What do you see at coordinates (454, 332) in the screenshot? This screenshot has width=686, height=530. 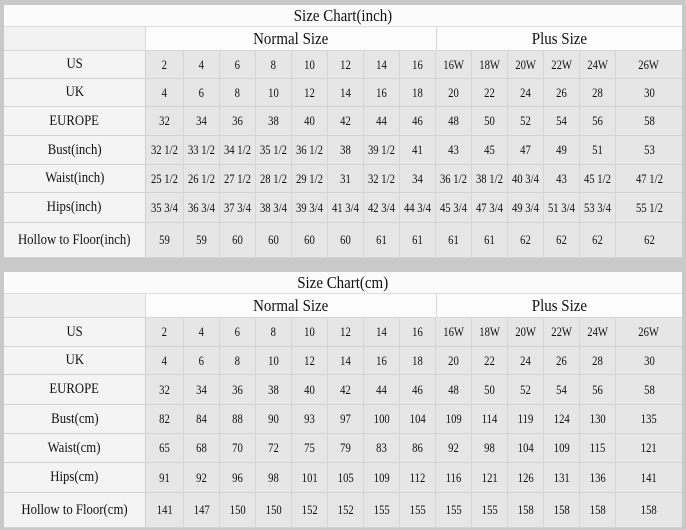 I see `table-cell: 16W` at bounding box center [454, 332].